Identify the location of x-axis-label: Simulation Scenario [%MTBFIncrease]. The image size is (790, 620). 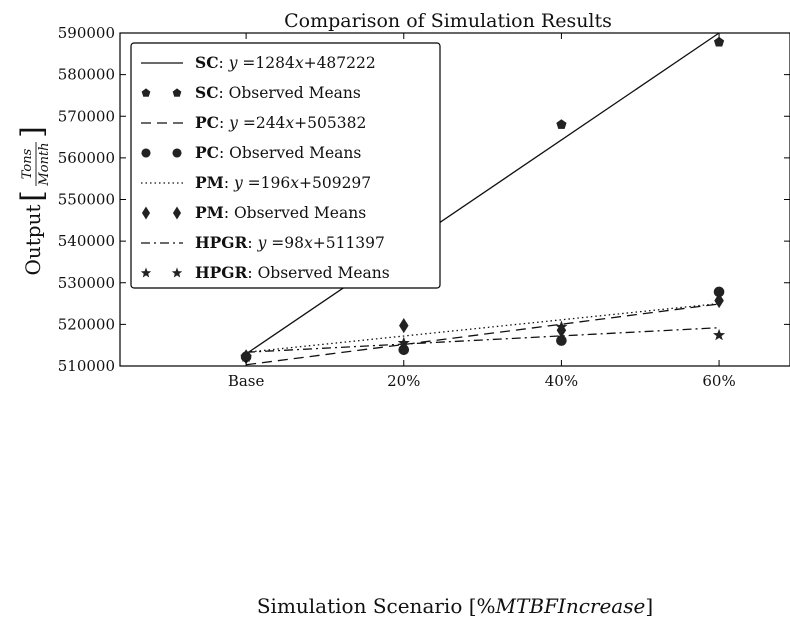
(455, 606).